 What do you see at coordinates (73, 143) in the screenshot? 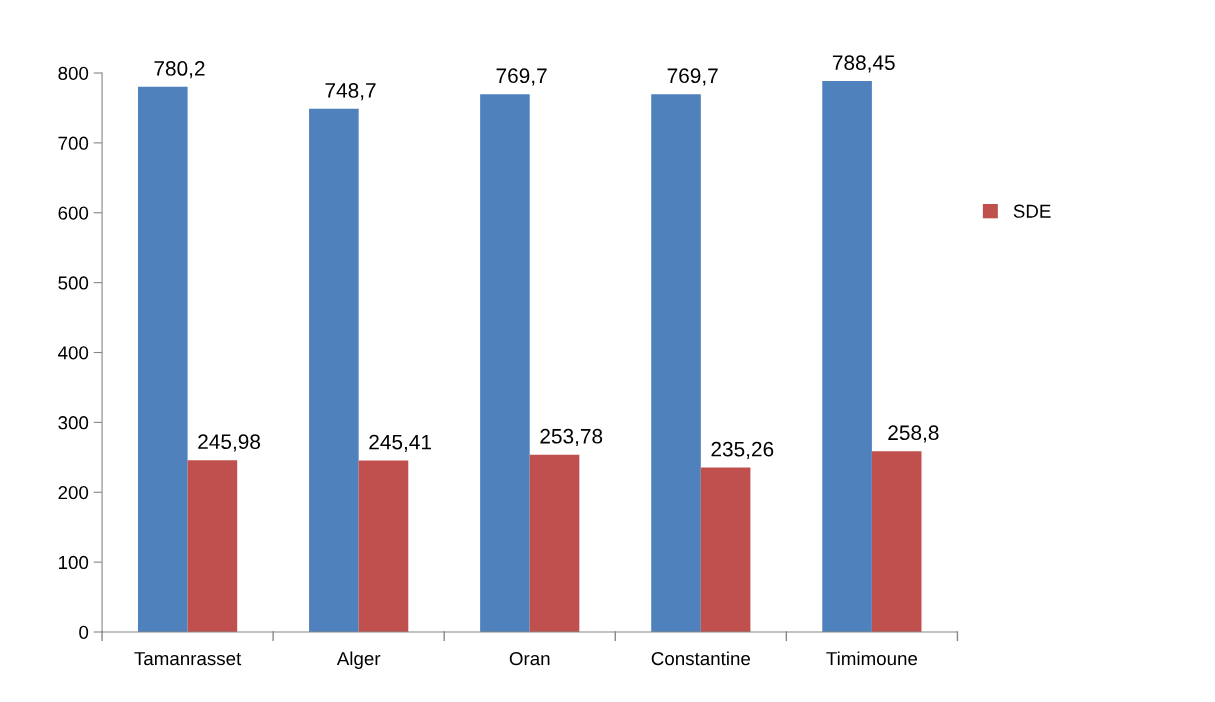
I see `y-tick-label: 700` at bounding box center [73, 143].